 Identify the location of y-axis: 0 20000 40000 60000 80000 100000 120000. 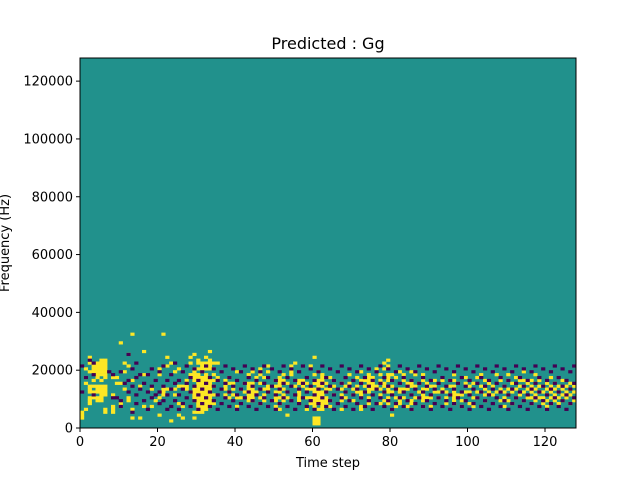
(51, 256).